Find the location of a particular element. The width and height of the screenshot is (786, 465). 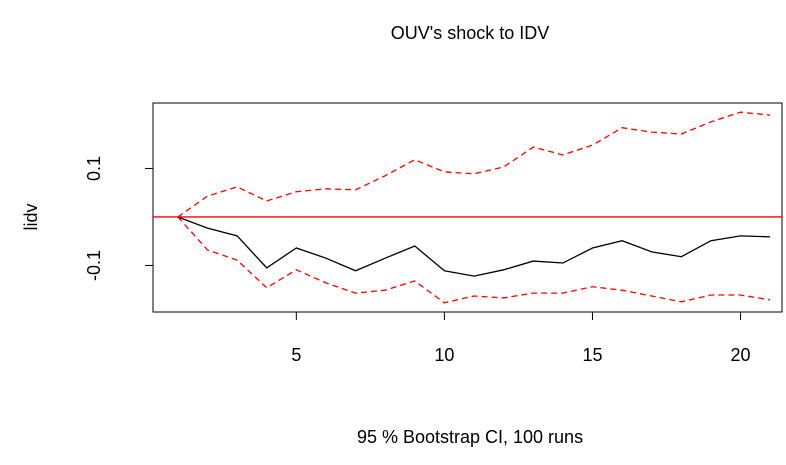

x-tick-label: 10 is located at coordinates (444, 355).